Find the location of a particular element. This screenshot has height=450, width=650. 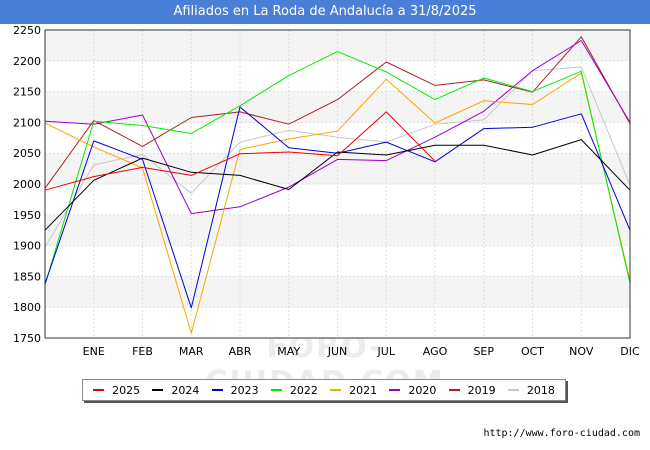

legend-item-2024: 2024 is located at coordinates (175, 390).